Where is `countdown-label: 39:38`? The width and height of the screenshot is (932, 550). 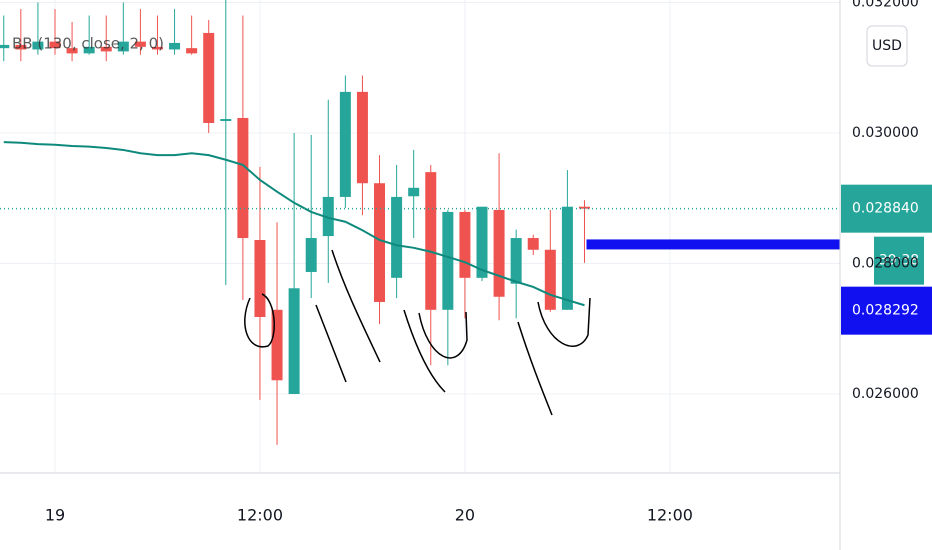 countdown-label: 39:38 is located at coordinates (899, 261).